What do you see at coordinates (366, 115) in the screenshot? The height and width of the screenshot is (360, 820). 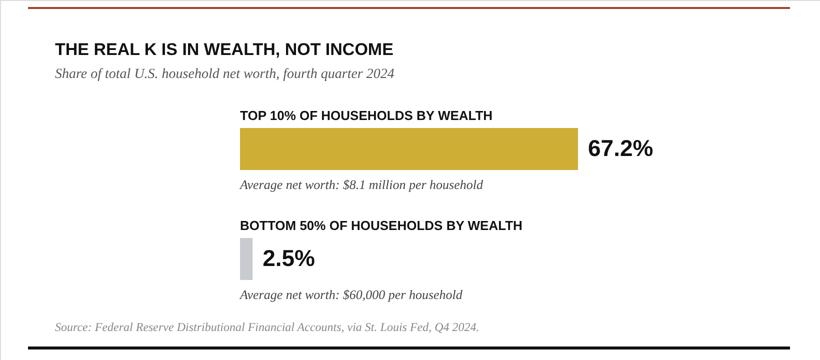 I see `y-tick-label: TOP 10% OF HOUSEHOLDS BY WEALTH` at bounding box center [366, 115].